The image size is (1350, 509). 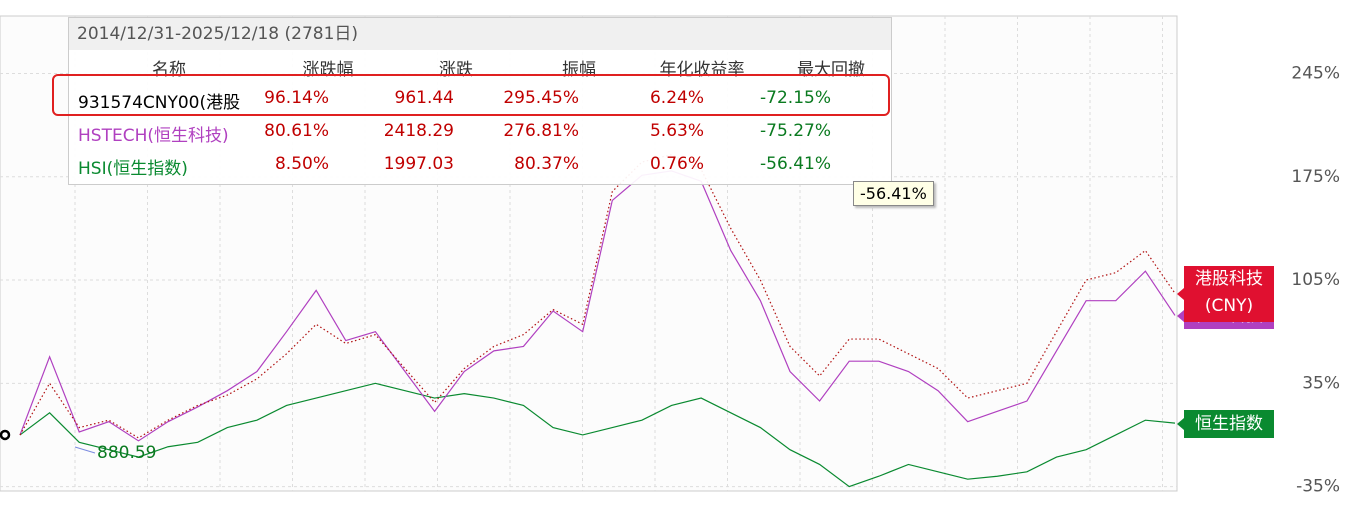 What do you see at coordinates (795, 131) in the screenshot?
I see `table-cell: -75.27%` at bounding box center [795, 131].